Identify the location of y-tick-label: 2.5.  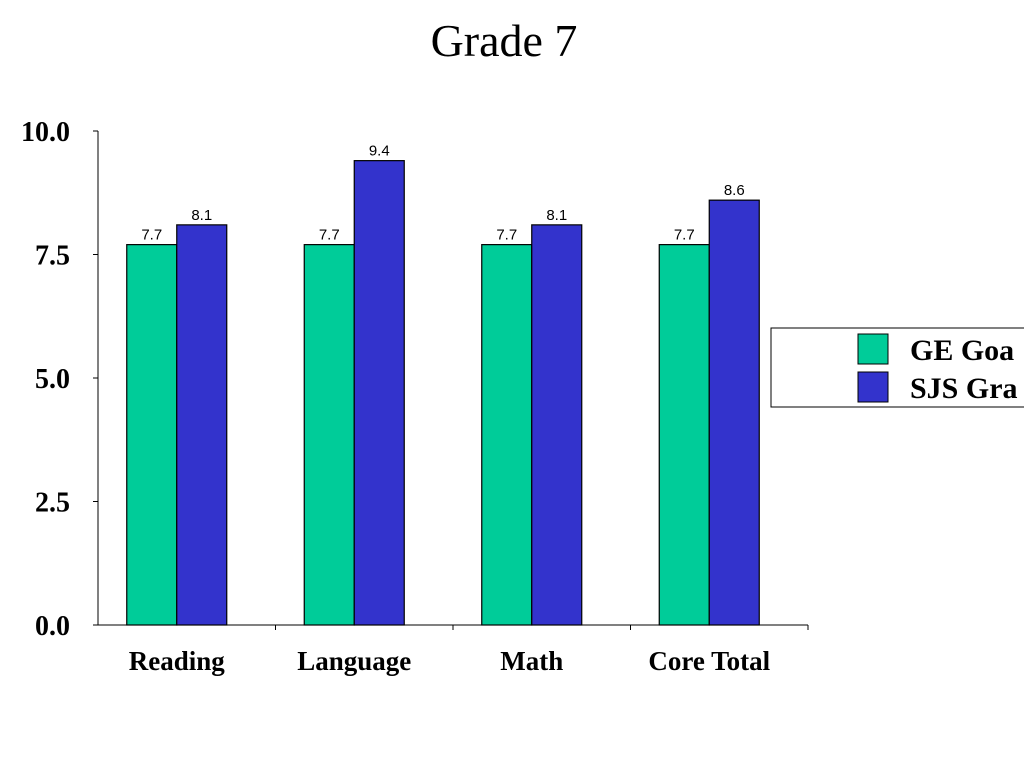
(52, 503).